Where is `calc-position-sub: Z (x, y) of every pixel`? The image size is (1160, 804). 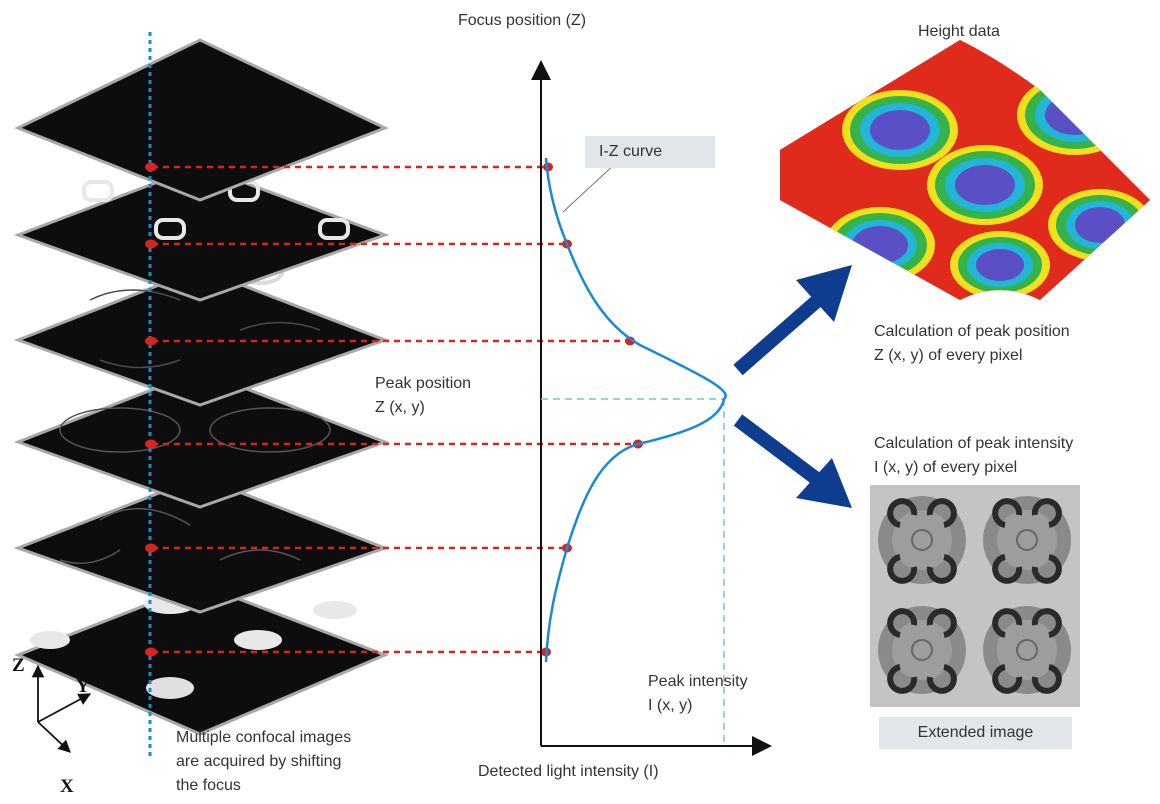 calc-position-sub: Z (x, y) of every pixel is located at coordinates (948, 355).